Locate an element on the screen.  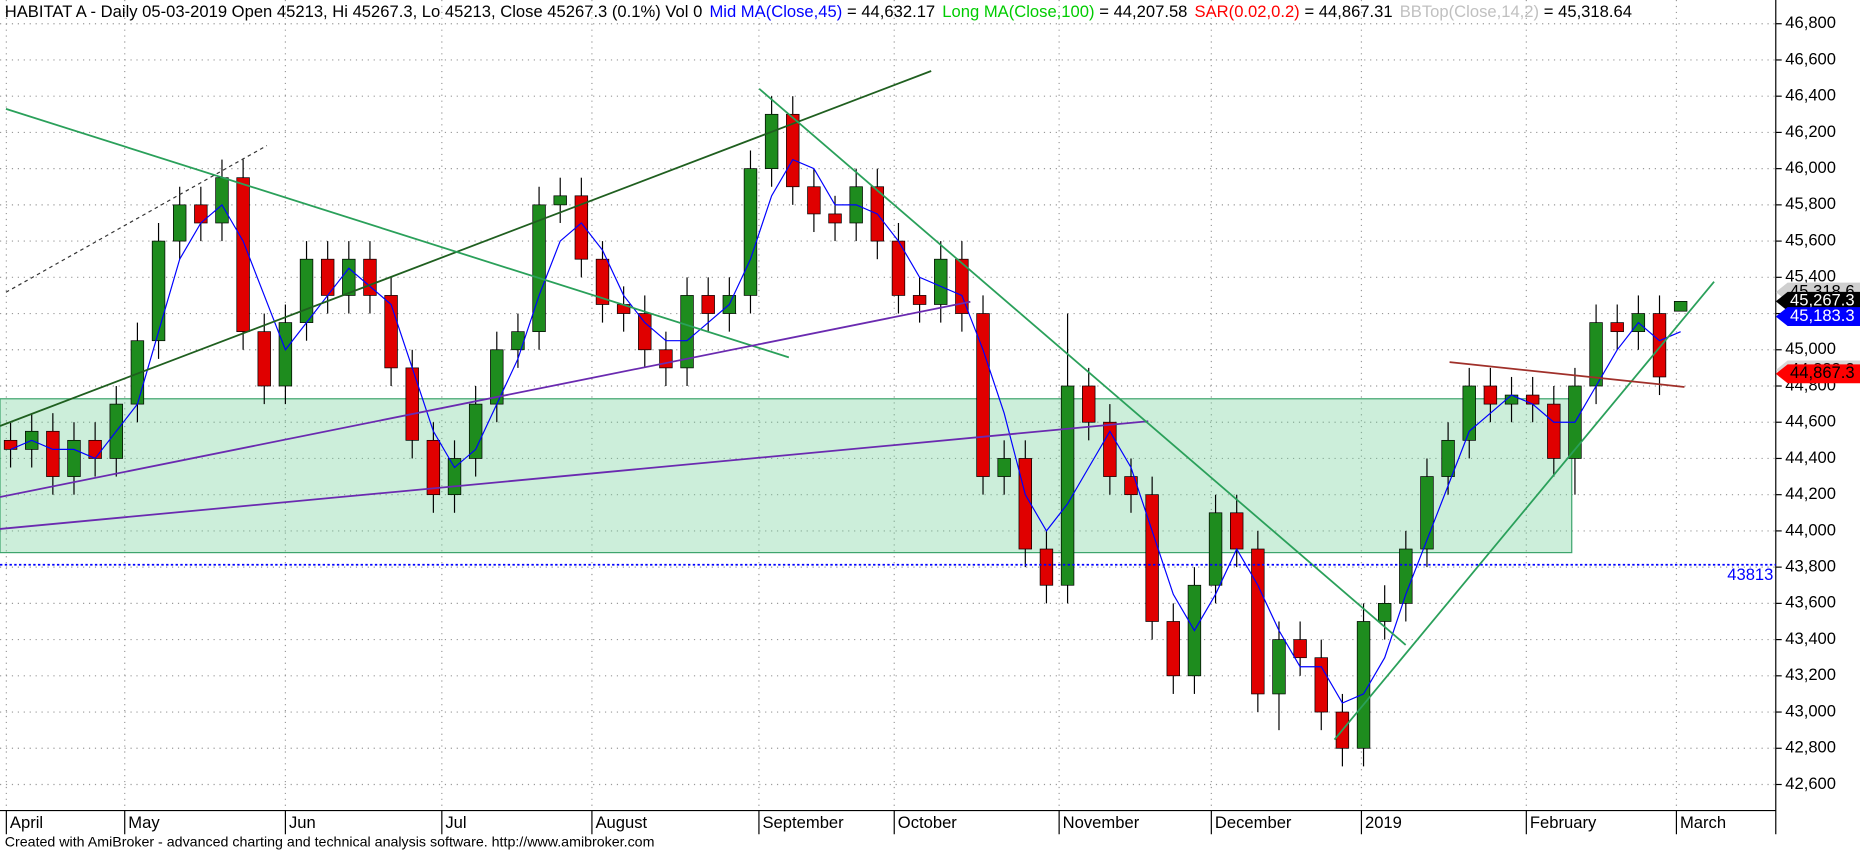
y-tick-label: 44,200 is located at coordinates (1810, 493).